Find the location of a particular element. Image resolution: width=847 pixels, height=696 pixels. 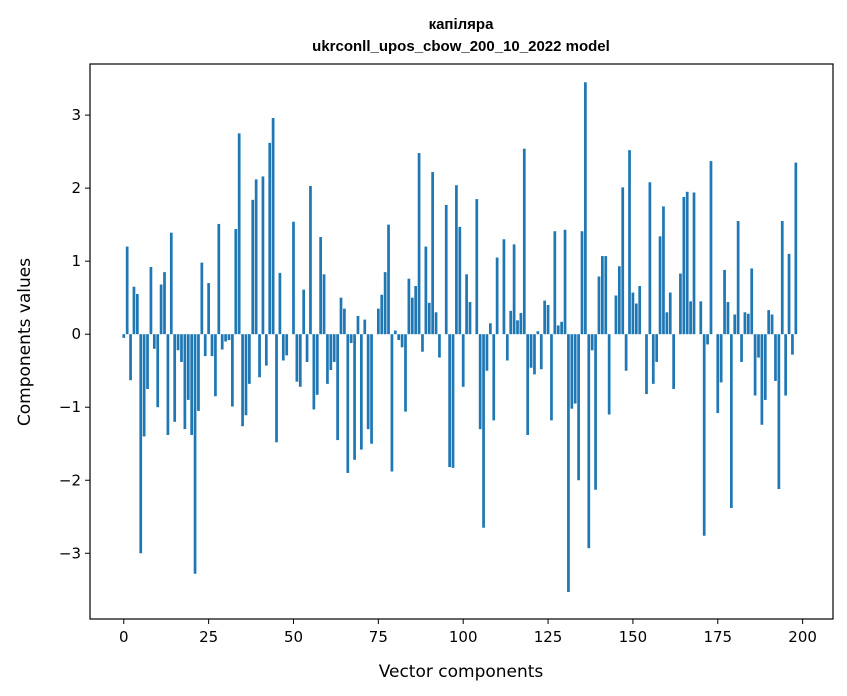

y-tick-label: 2 is located at coordinates (76, 188).